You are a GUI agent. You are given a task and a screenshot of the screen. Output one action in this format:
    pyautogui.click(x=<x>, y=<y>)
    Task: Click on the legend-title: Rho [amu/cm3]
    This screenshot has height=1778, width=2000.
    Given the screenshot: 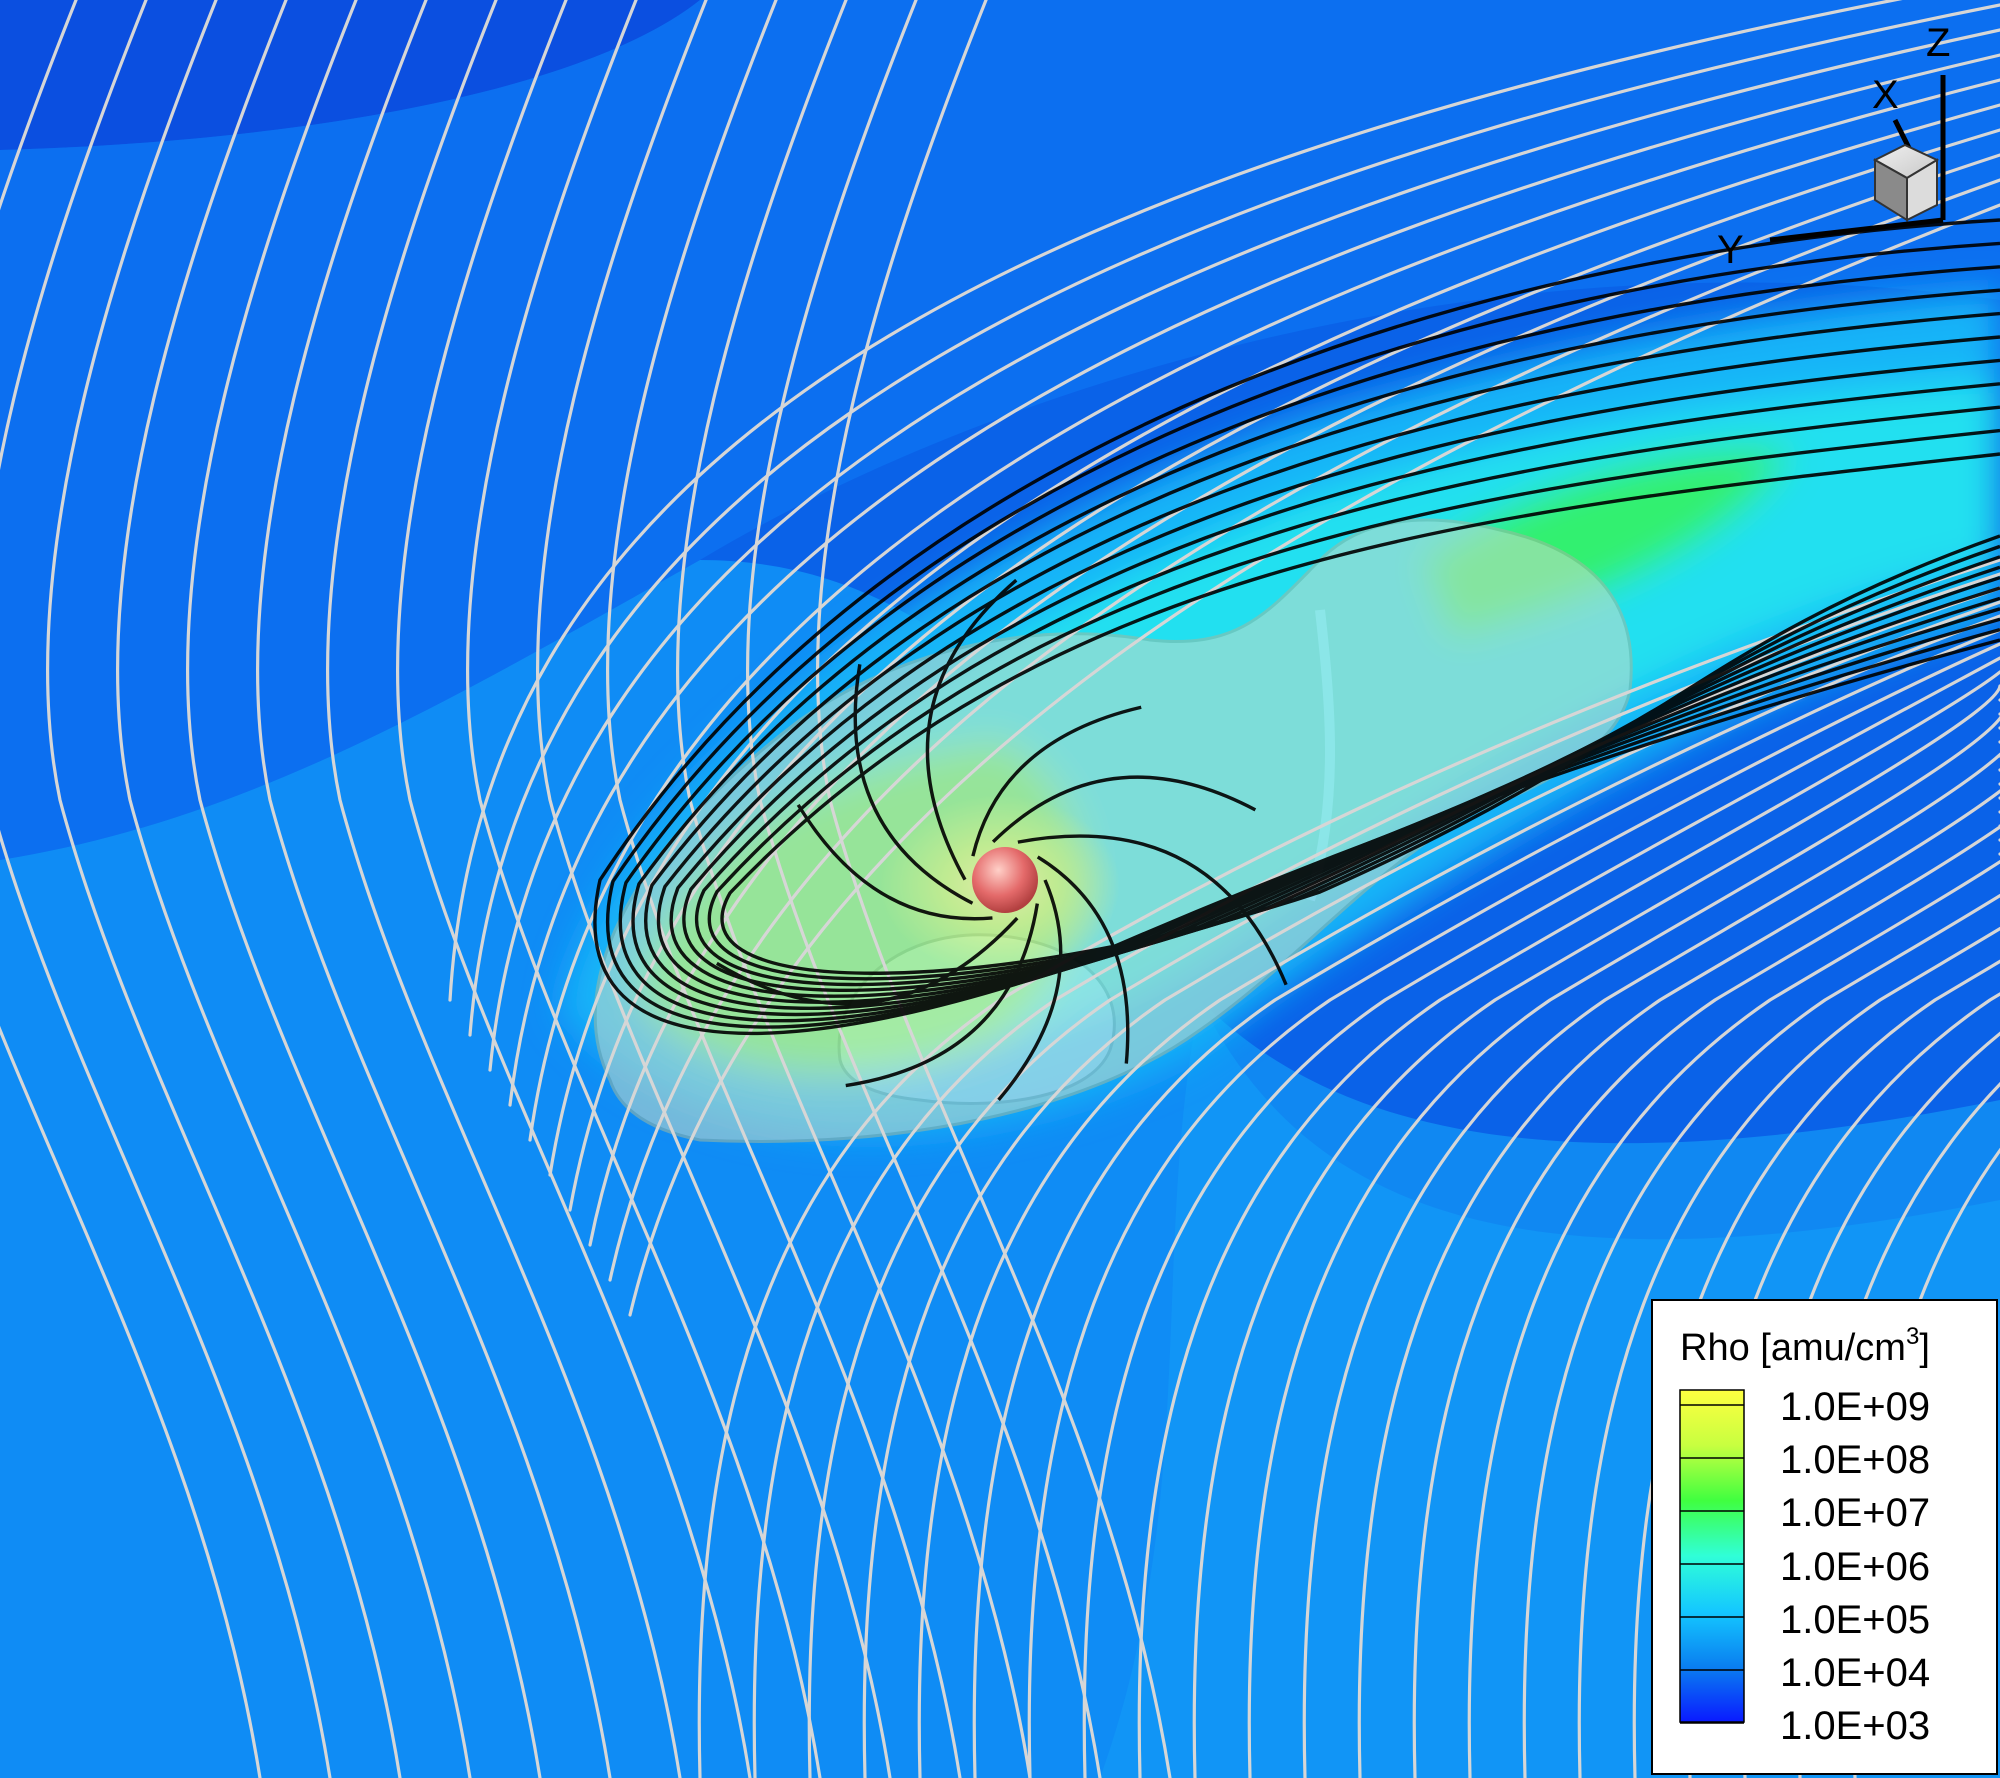 What is the action you would take?
    pyautogui.click(x=1805, y=1346)
    